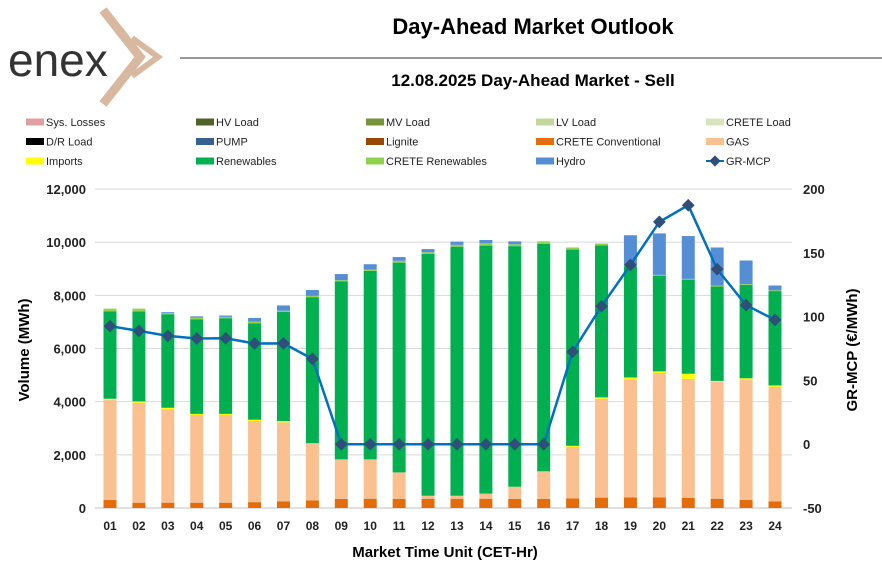 Image resolution: width=882 pixels, height=577 pixels. Describe the element at coordinates (168, 526) in the screenshot. I see `x-tick-label: 03` at that location.